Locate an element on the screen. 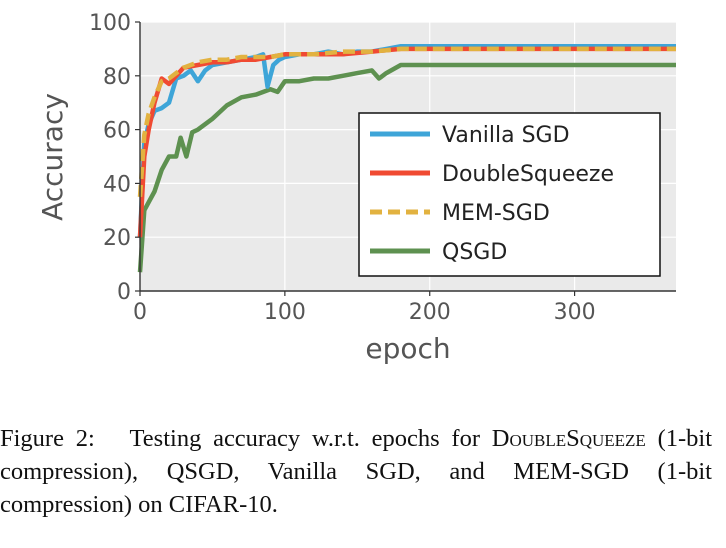 The image size is (726, 548). y-tick-label: 0 is located at coordinates (124, 292).